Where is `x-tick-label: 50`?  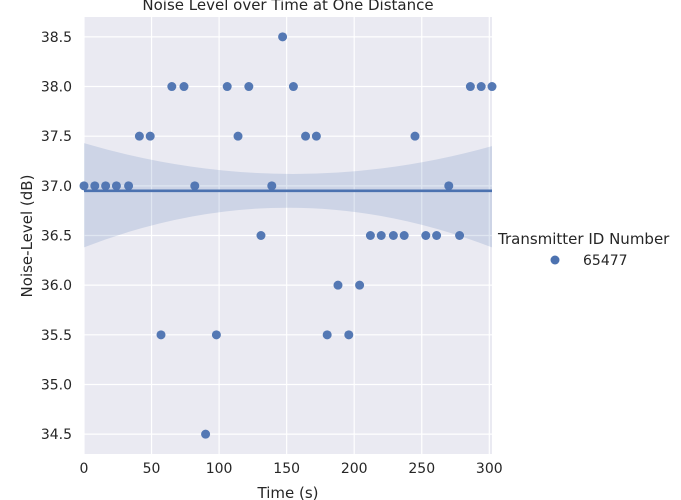
x-tick-label: 50 is located at coordinates (152, 469).